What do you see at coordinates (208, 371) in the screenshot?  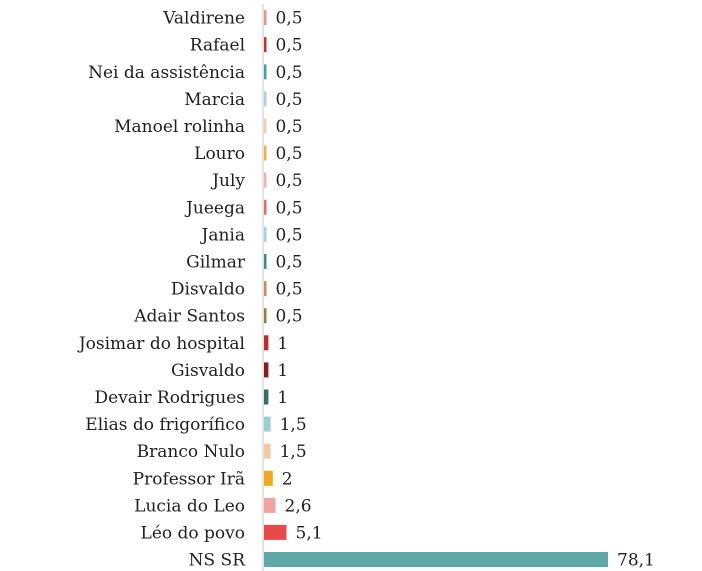 I see `category-label-gisvaldo: Gisvaldo` at bounding box center [208, 371].